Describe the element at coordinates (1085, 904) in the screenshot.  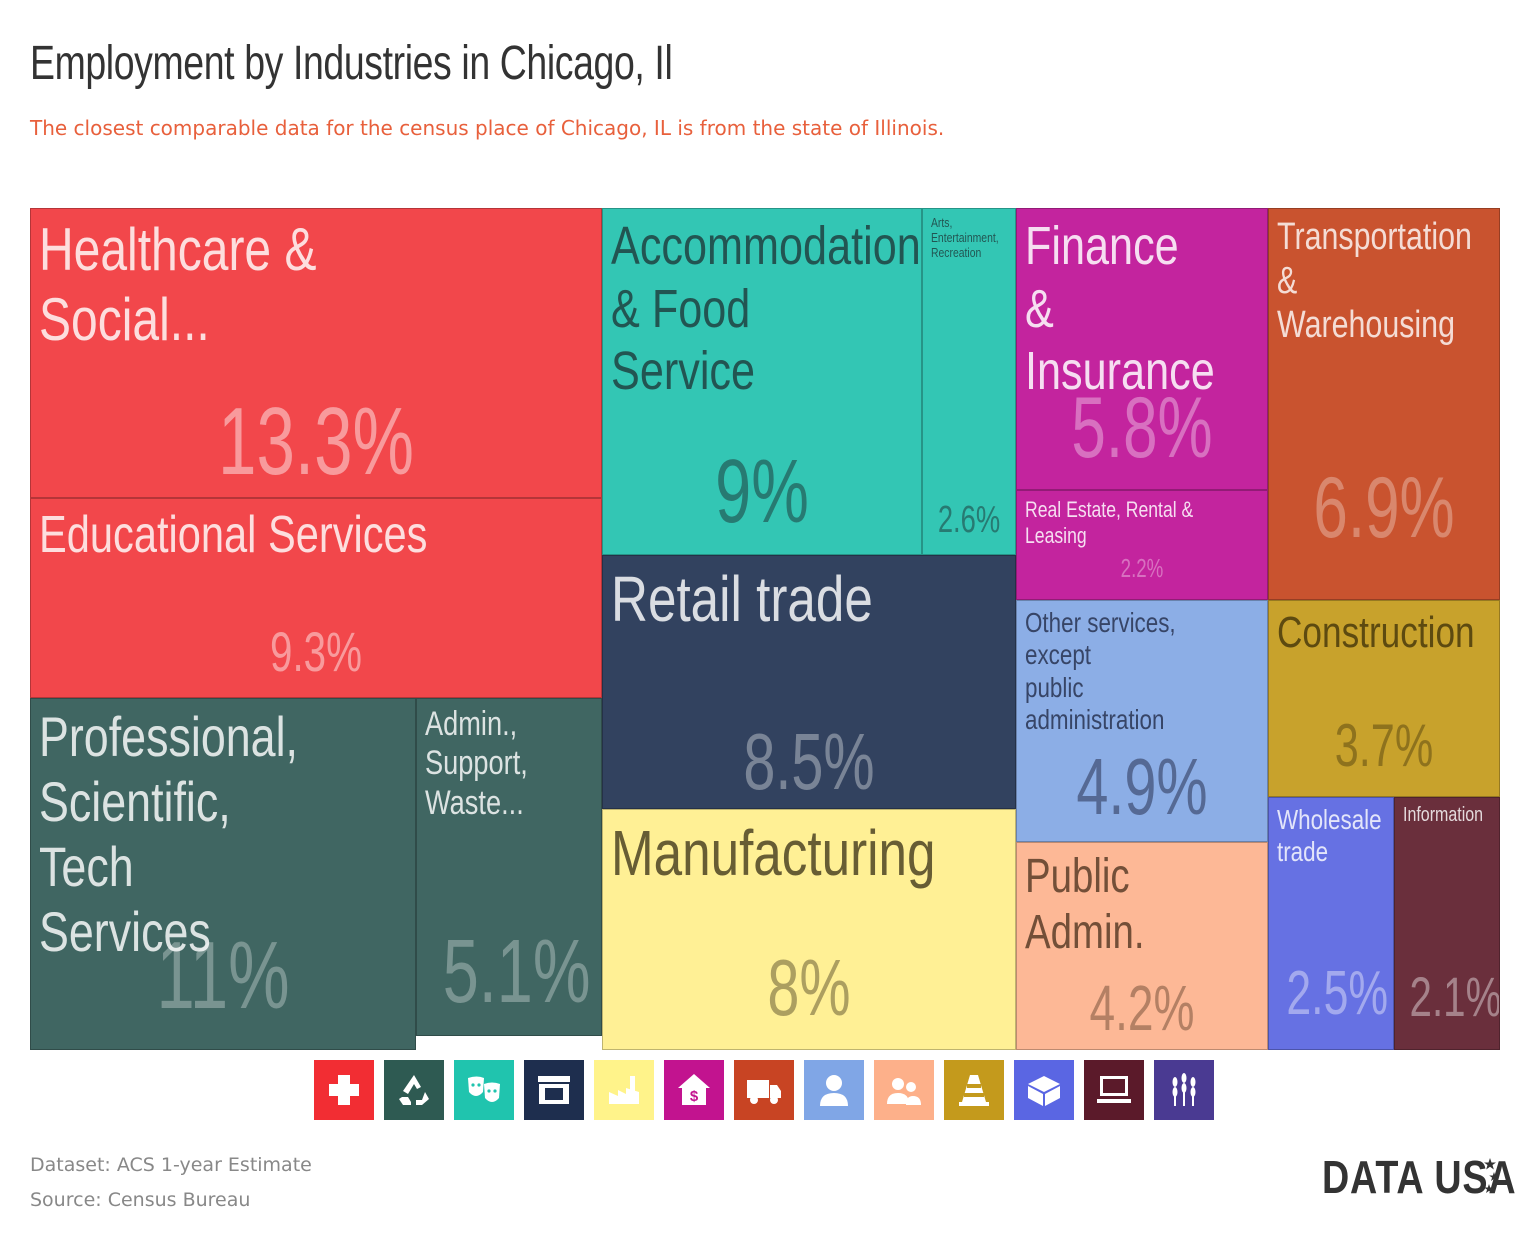
I see `tile-label: Public Admin.` at that location.